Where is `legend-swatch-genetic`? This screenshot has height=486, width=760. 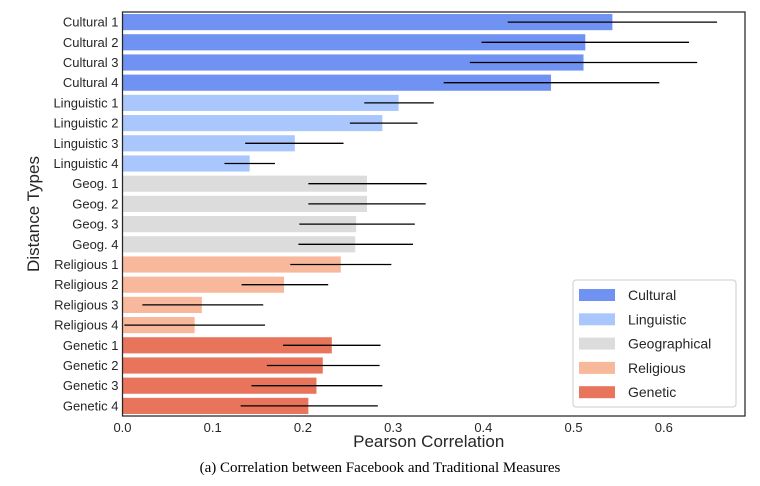 legend-swatch-genetic is located at coordinates (597, 392).